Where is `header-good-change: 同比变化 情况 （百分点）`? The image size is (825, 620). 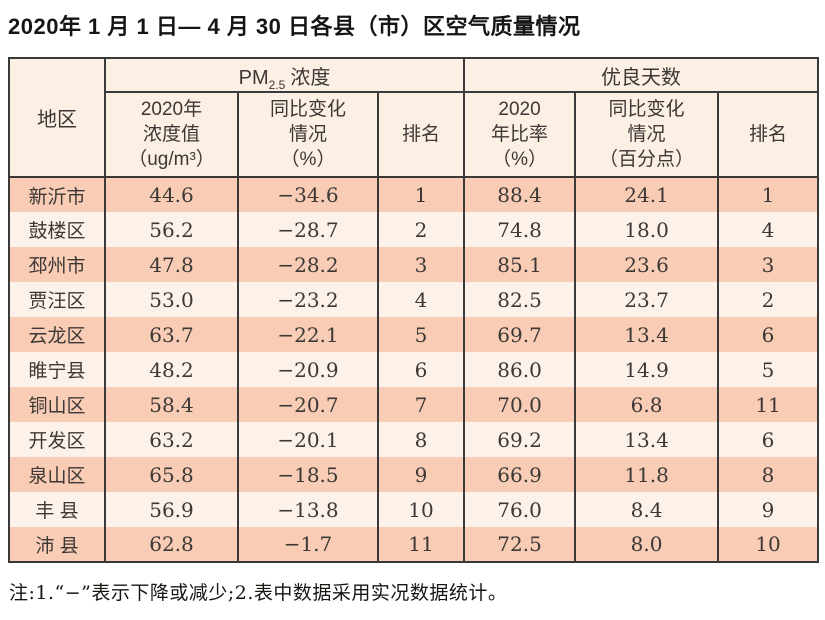
header-good-change: 同比变化 情况 （百分点） is located at coordinates (647, 135).